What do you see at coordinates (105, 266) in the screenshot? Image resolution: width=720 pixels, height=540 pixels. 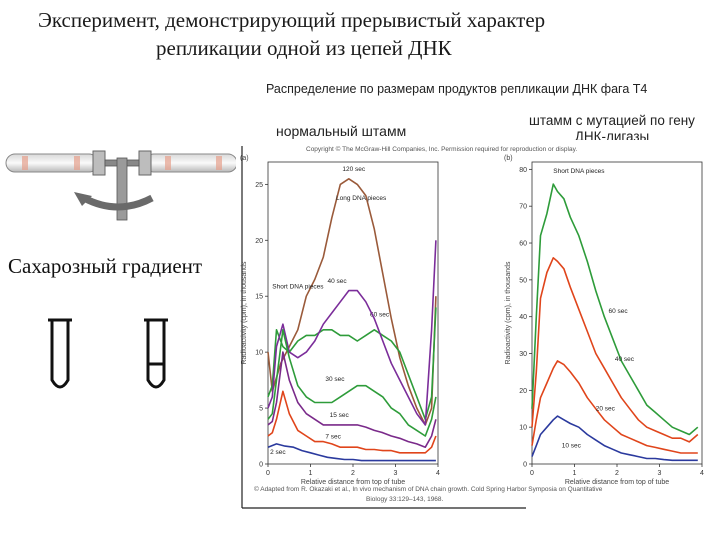 I see `sucrose-gradient-label: Сахарозный градиент` at bounding box center [105, 266].